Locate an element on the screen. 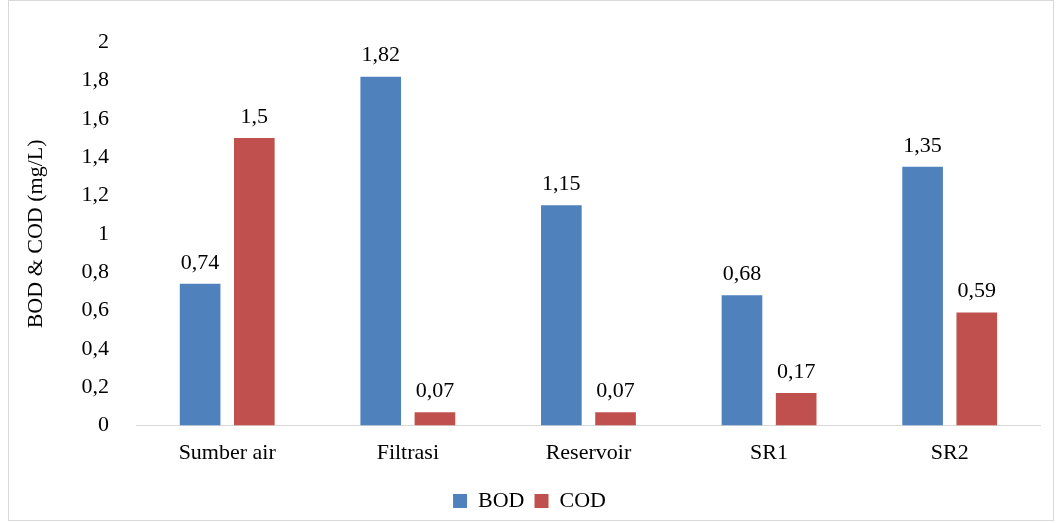  y-tick-label: 1,2 is located at coordinates (95, 194).